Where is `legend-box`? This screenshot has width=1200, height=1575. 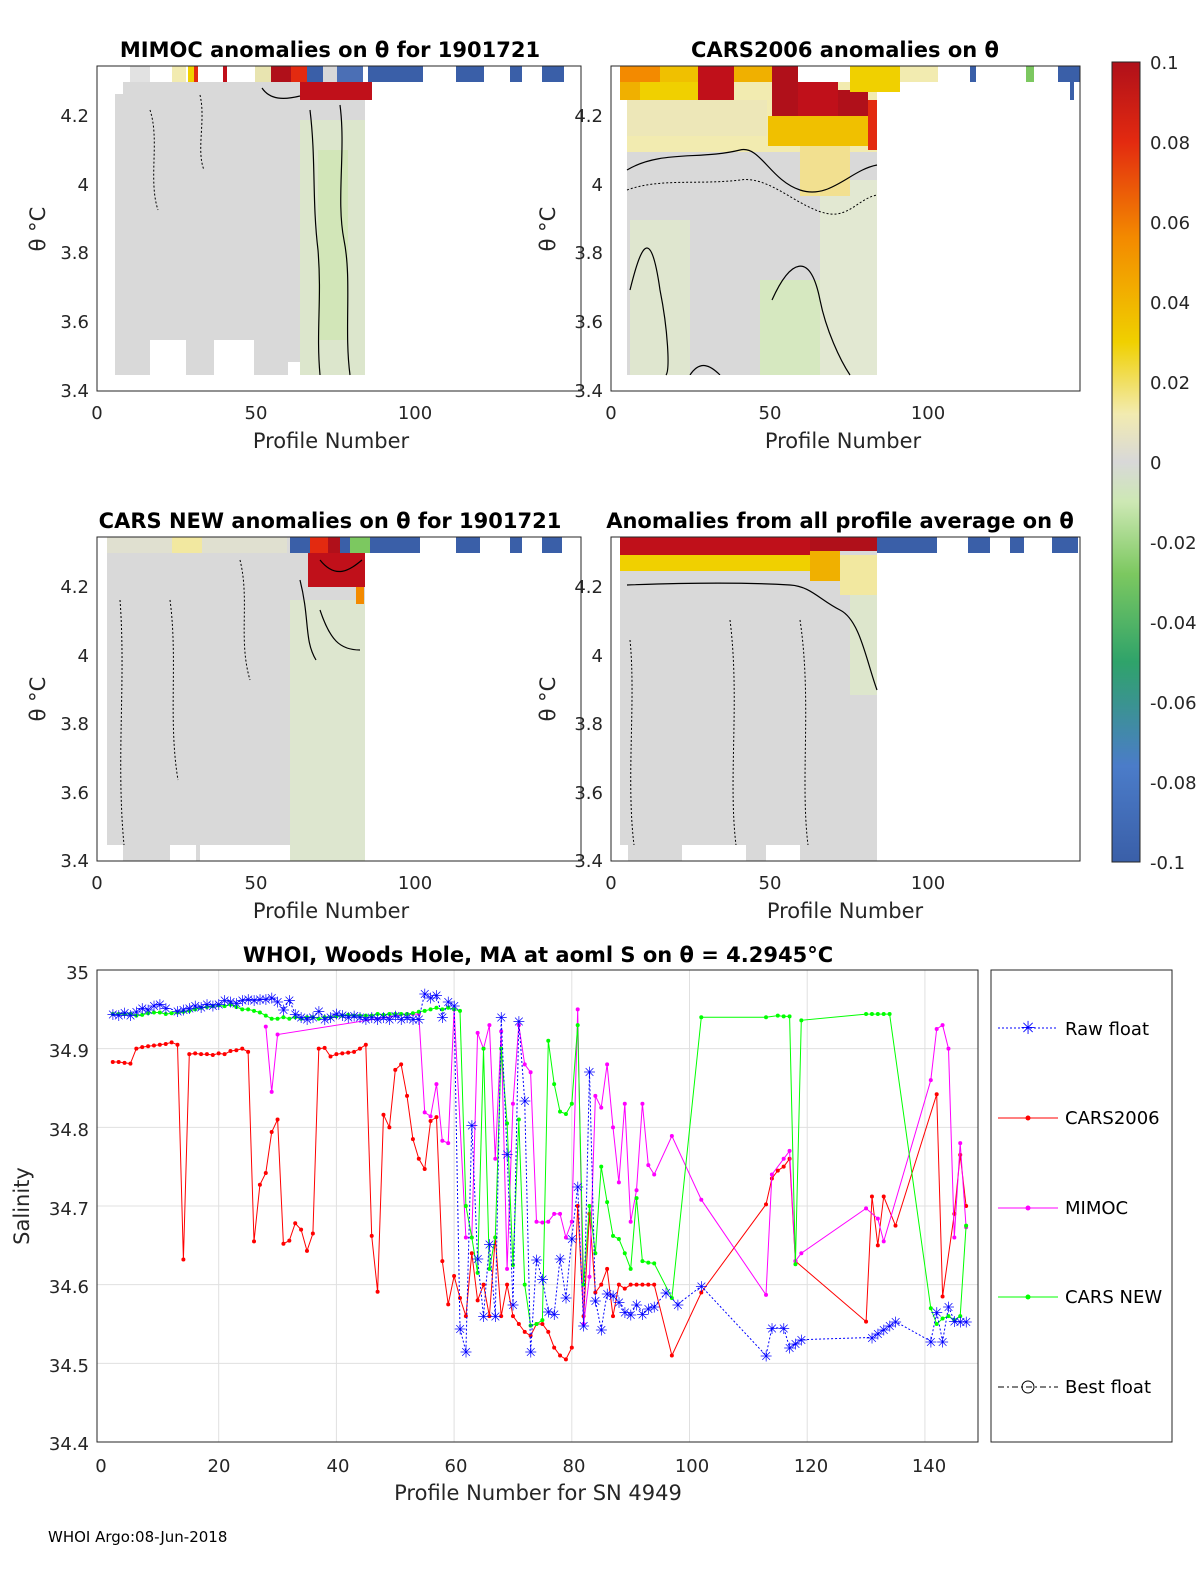
legend-box is located at coordinates (1081, 1206).